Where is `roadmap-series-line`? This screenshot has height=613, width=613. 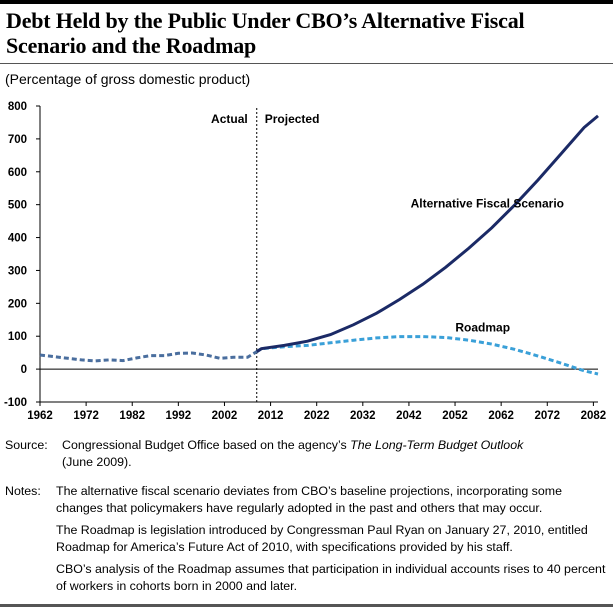 roadmap-series-line is located at coordinates (427, 355).